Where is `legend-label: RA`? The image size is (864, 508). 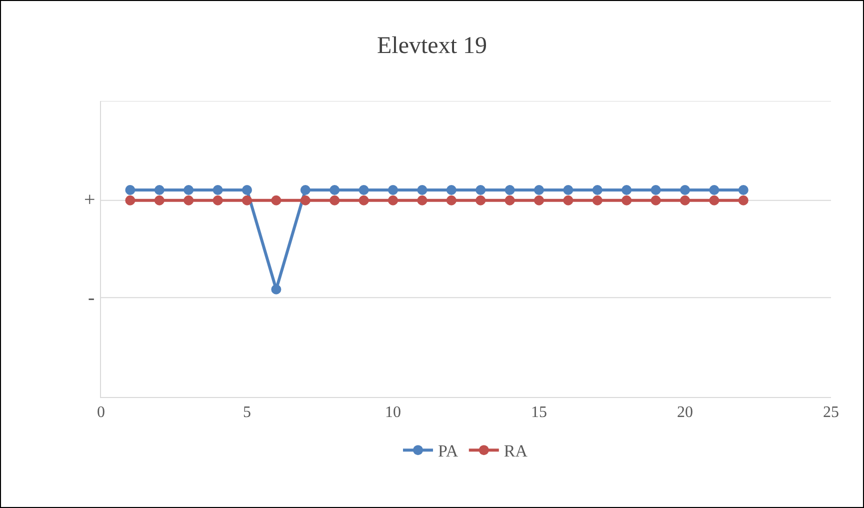 legend-label: RA is located at coordinates (516, 451).